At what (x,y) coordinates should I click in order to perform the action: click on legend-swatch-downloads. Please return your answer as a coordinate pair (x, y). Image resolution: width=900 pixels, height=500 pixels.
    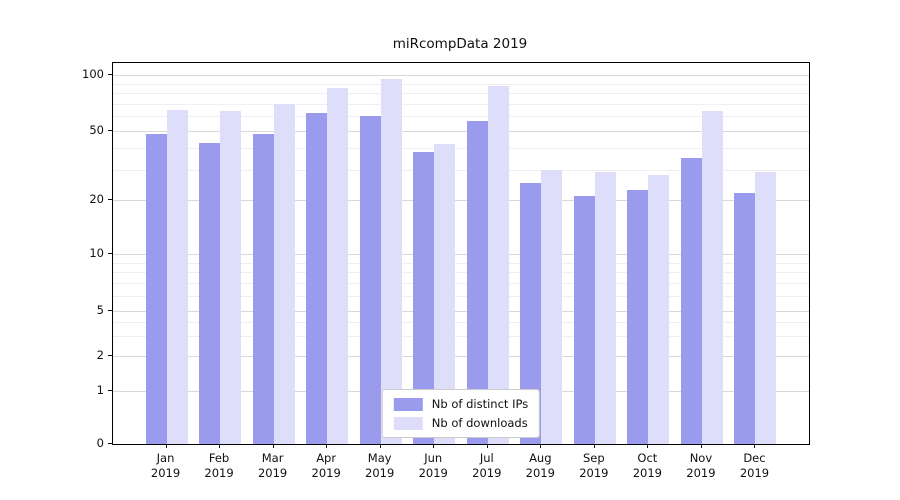
    Looking at the image, I should click on (408, 423).